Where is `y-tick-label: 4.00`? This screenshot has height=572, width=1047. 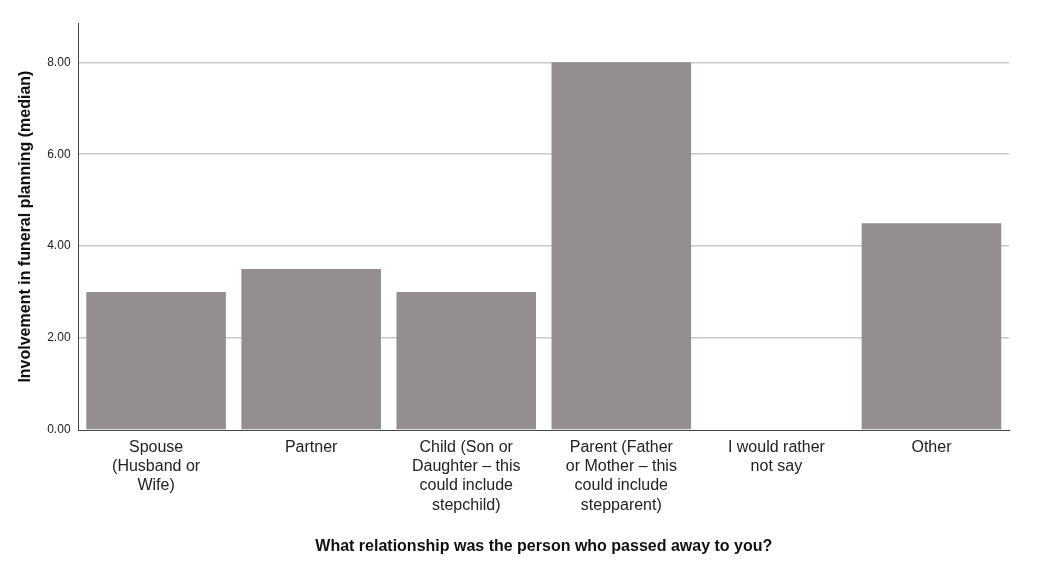 y-tick-label: 4.00 is located at coordinates (59, 245).